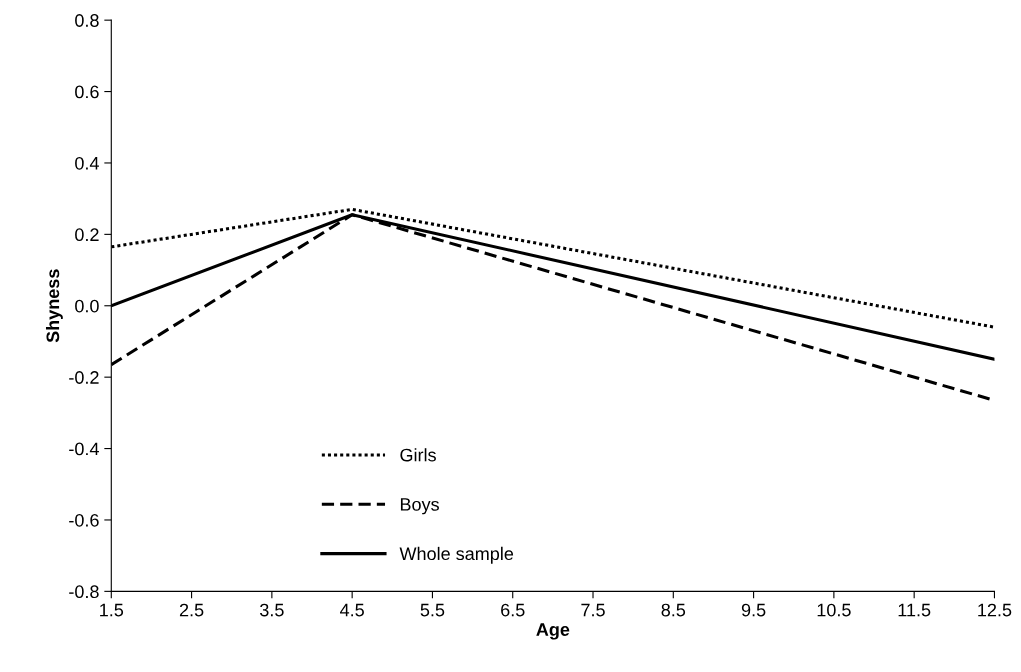  I want to click on y-tick-label: 0.0, so click(87, 306).